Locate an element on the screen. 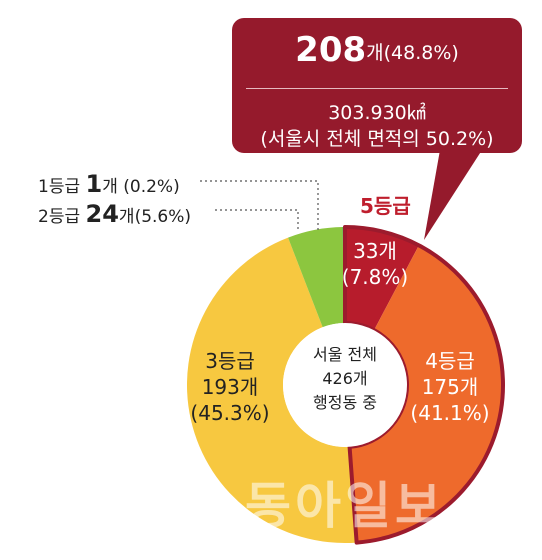 The width and height of the screenshot is (542, 560). segment3-grade: 3등급 is located at coordinates (230, 361).